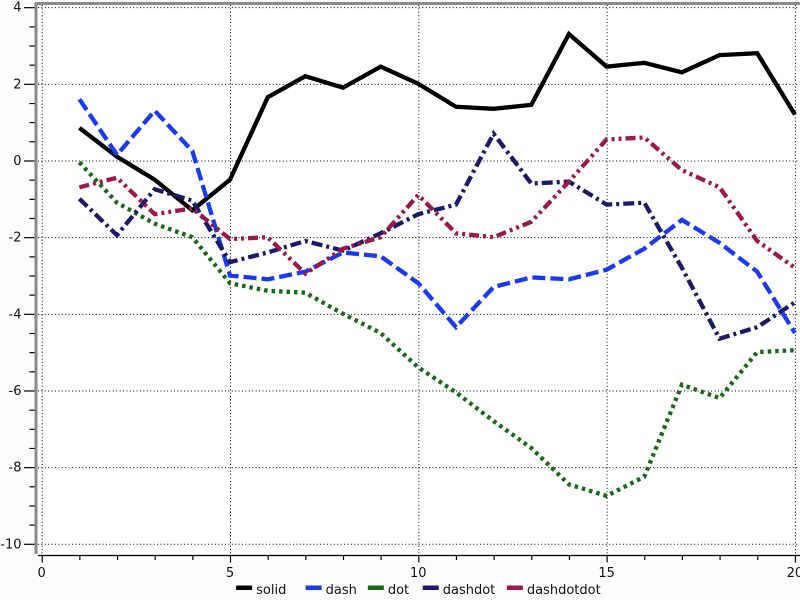 The width and height of the screenshot is (800, 600). Describe the element at coordinates (375, 587) in the screenshot. I see `legend-marker-dot` at that location.